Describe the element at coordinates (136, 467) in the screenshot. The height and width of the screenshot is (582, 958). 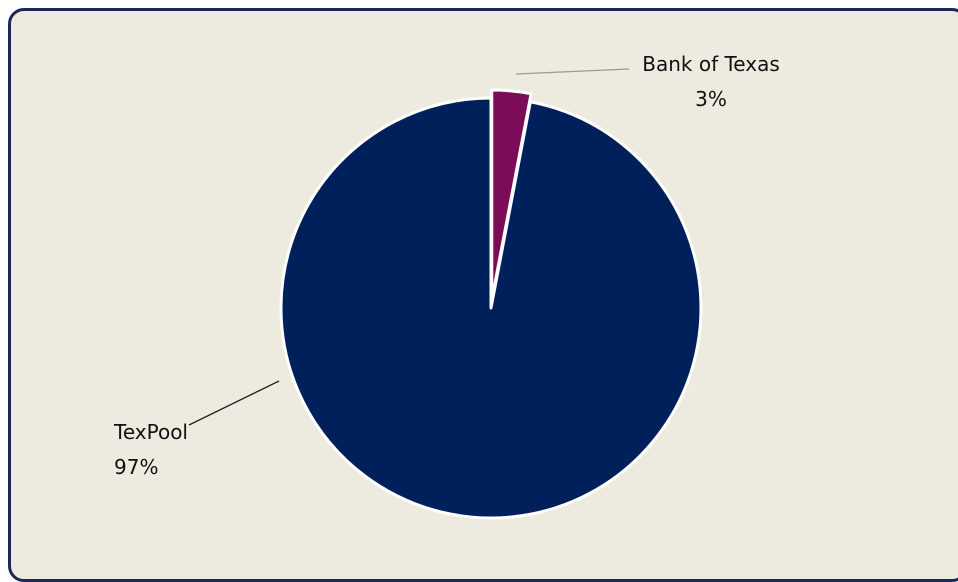
I see `slice-value-texpool: 97%` at that location.